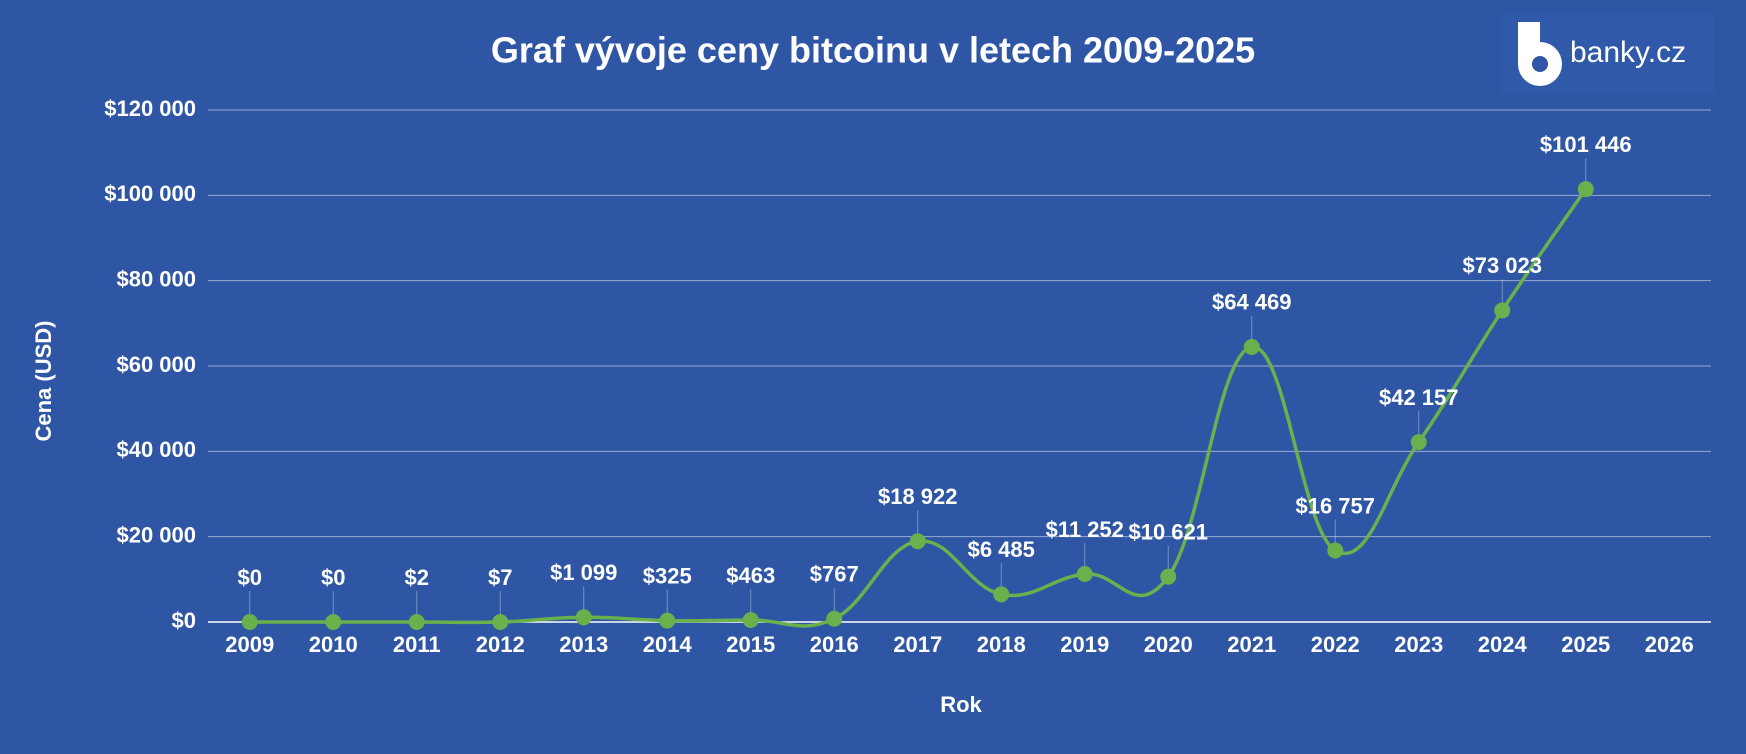 Image resolution: width=1746 pixels, height=754 pixels. I want to click on x-tick-label: 2013, so click(583, 644).